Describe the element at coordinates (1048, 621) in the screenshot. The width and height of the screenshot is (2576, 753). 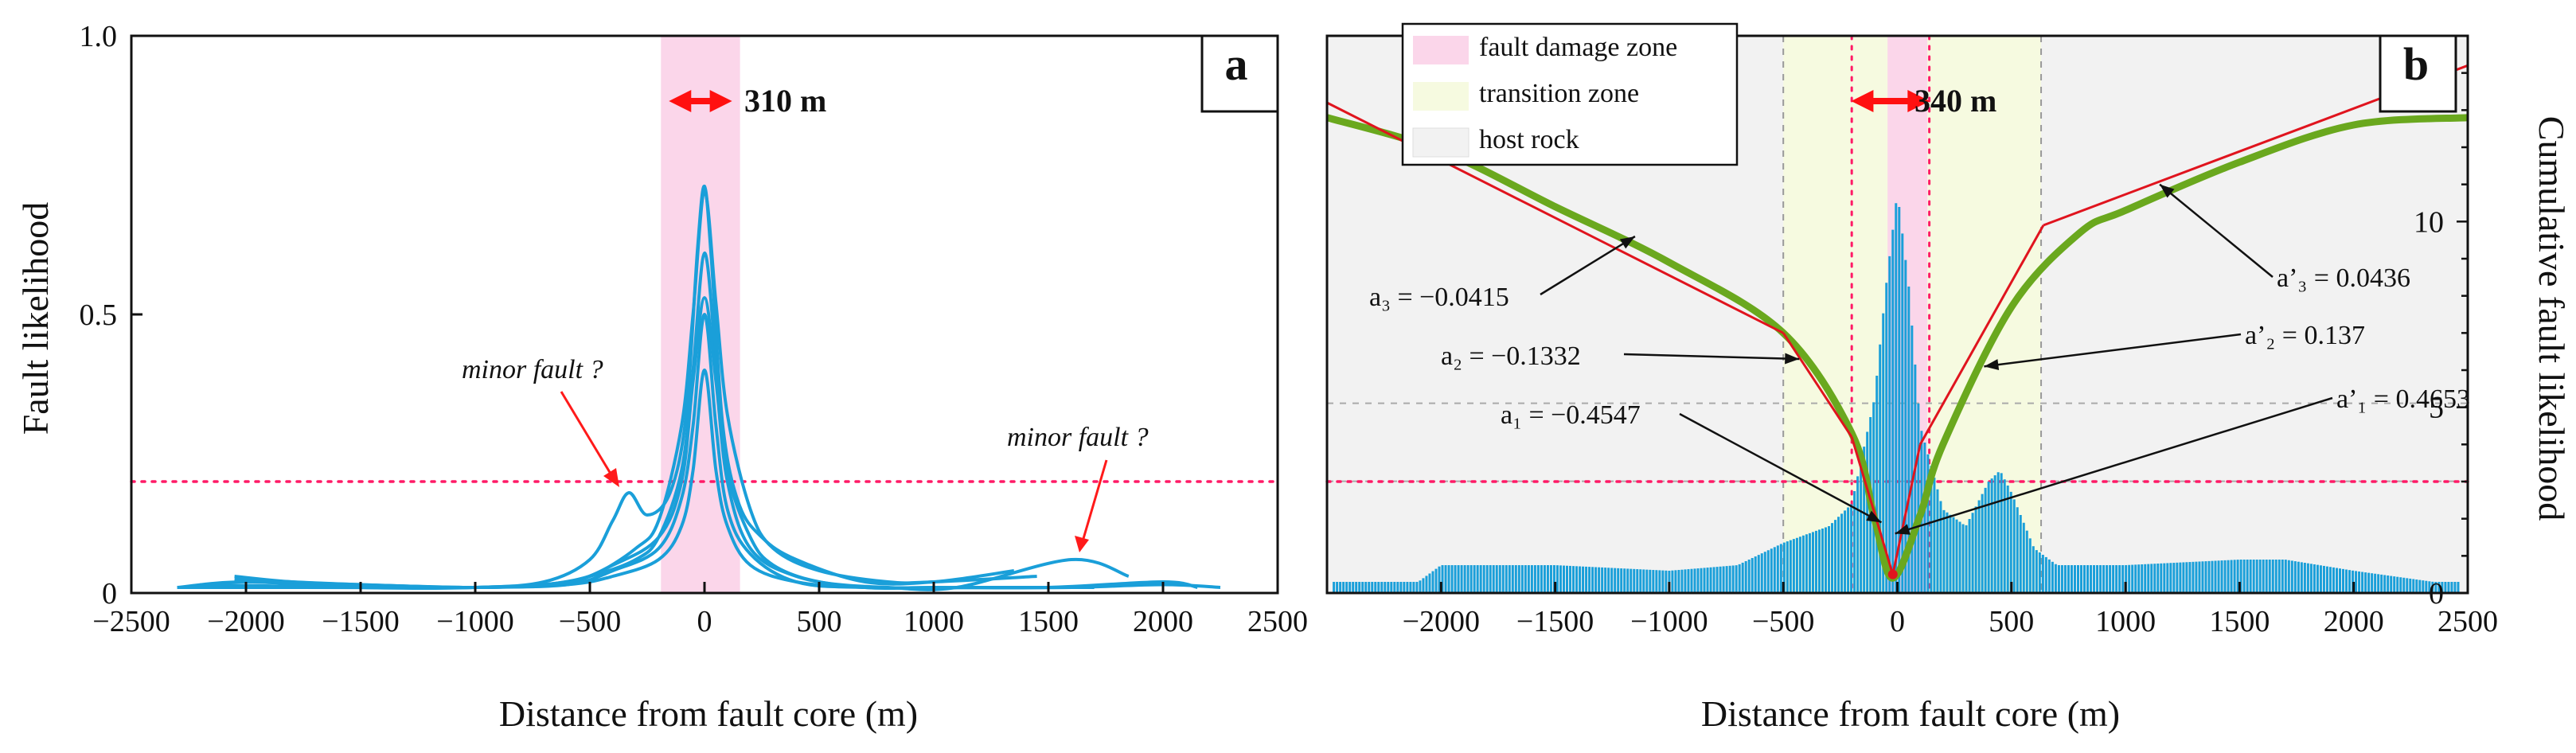
I see `panel-a-x-tick-label: 1500` at that location.